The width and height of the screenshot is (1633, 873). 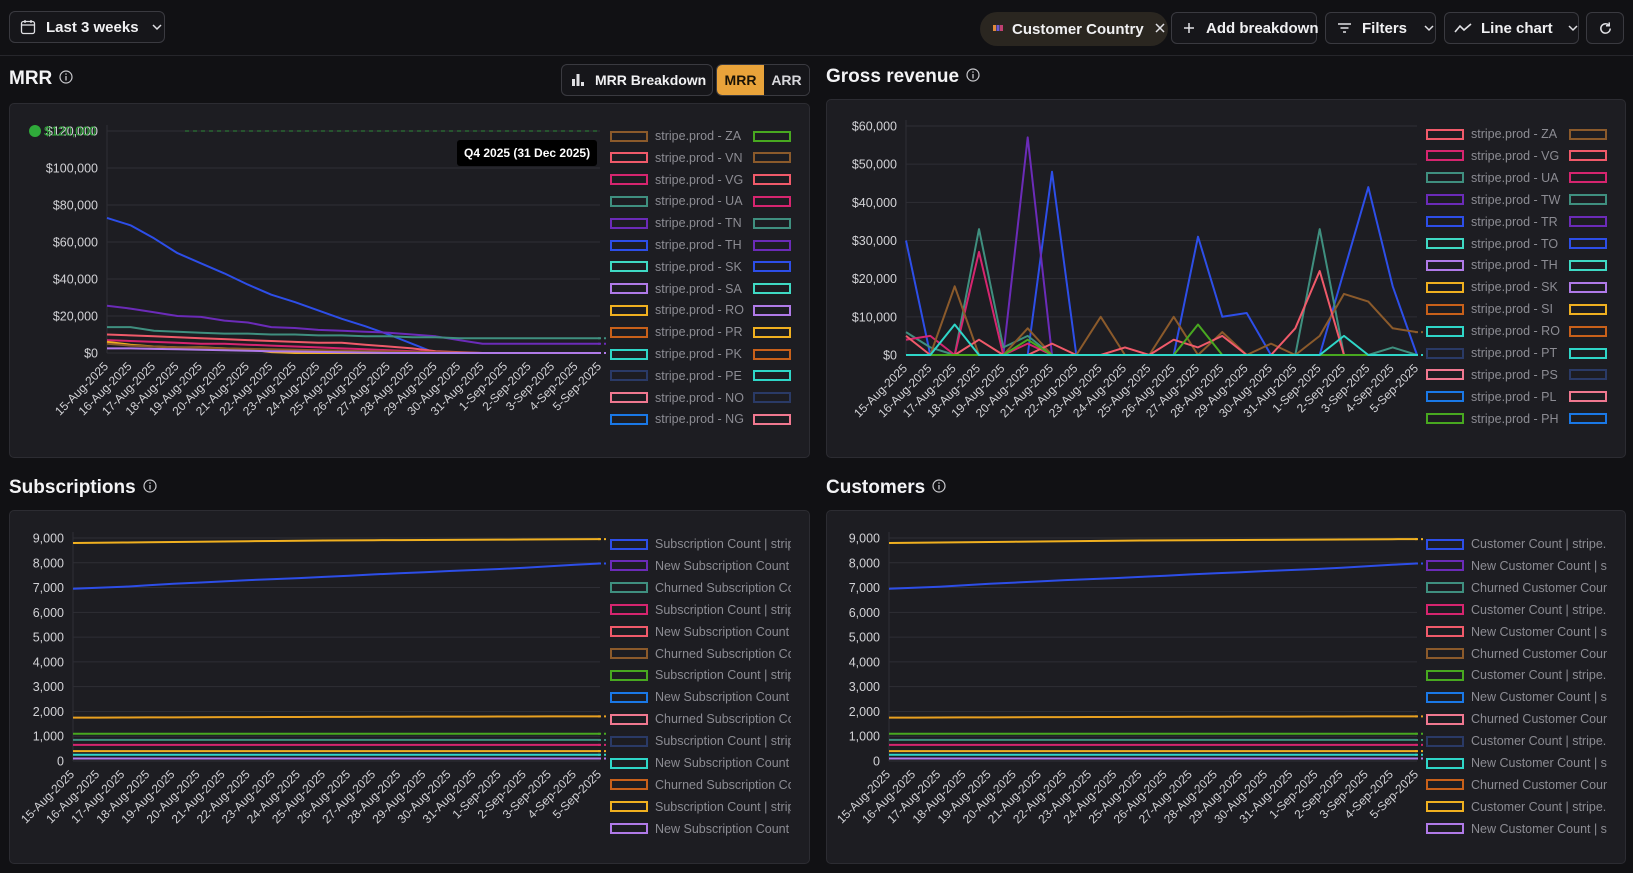 I want to click on refresh-button, so click(x=1605, y=28).